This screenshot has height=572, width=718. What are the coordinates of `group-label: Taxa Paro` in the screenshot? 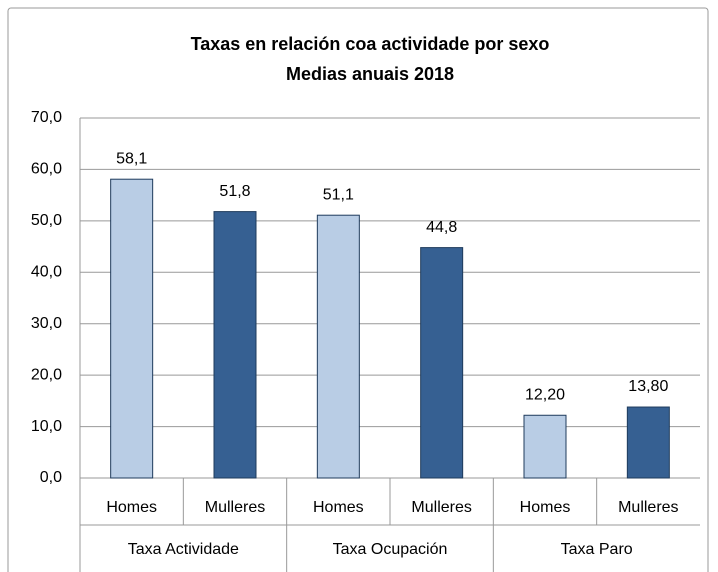 It's located at (597, 549).